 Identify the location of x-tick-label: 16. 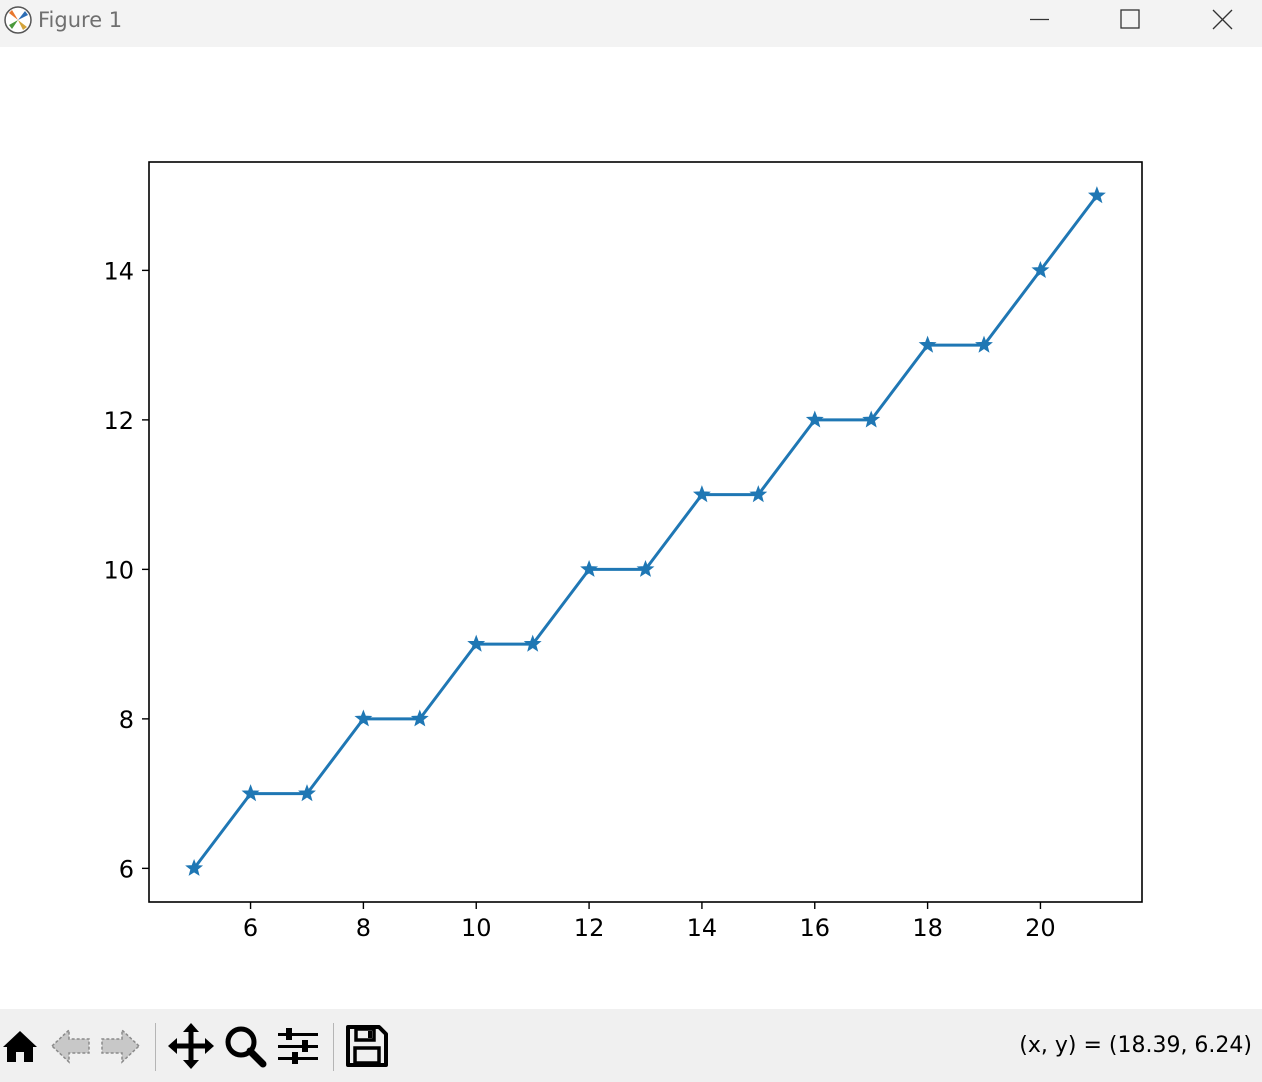
(814, 928).